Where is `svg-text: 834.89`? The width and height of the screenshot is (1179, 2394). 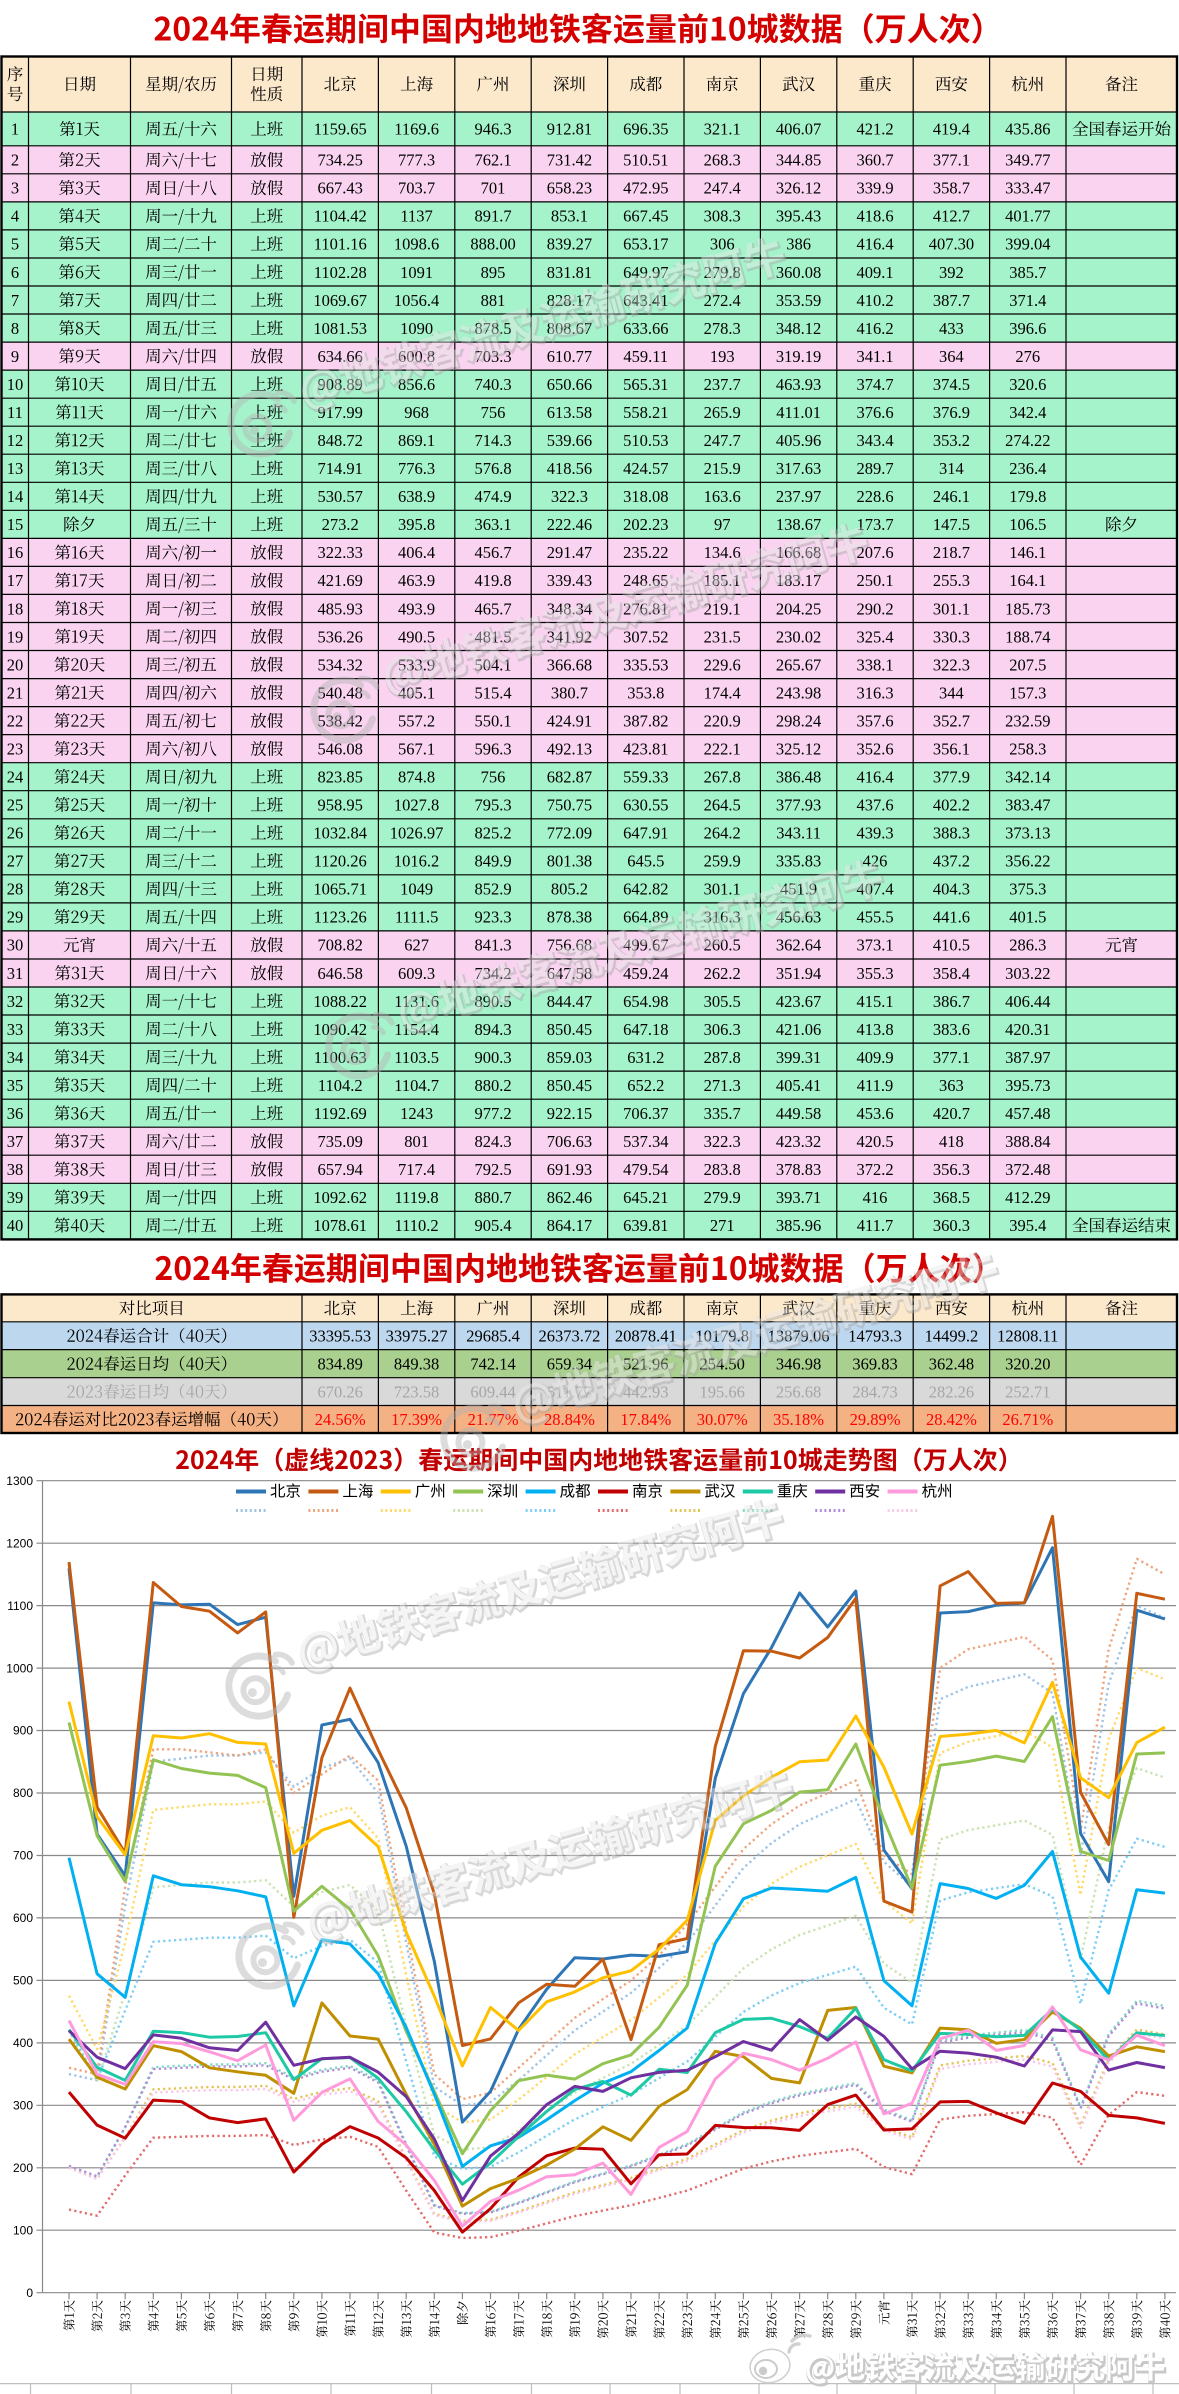 svg-text: 834.89 is located at coordinates (340, 1364).